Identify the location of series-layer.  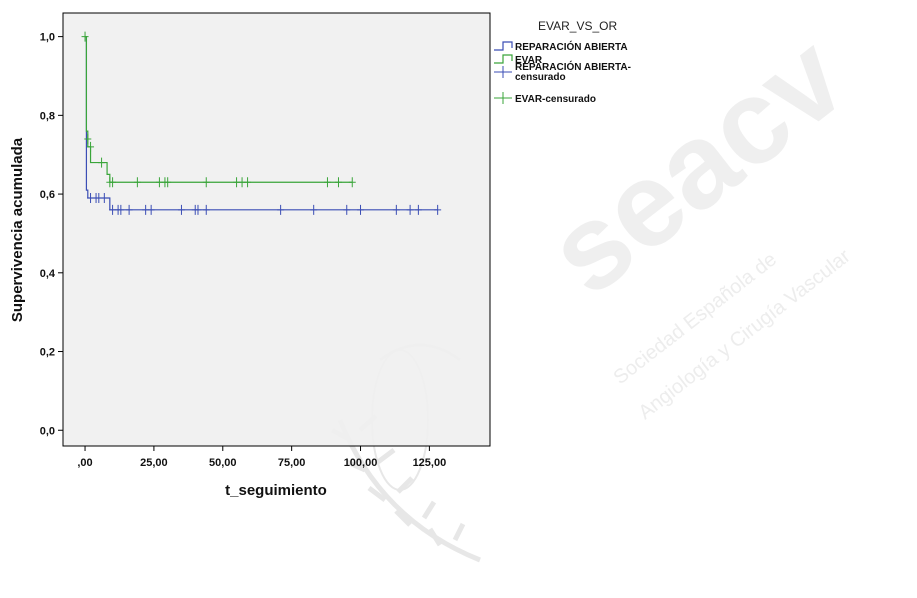
(261, 123).